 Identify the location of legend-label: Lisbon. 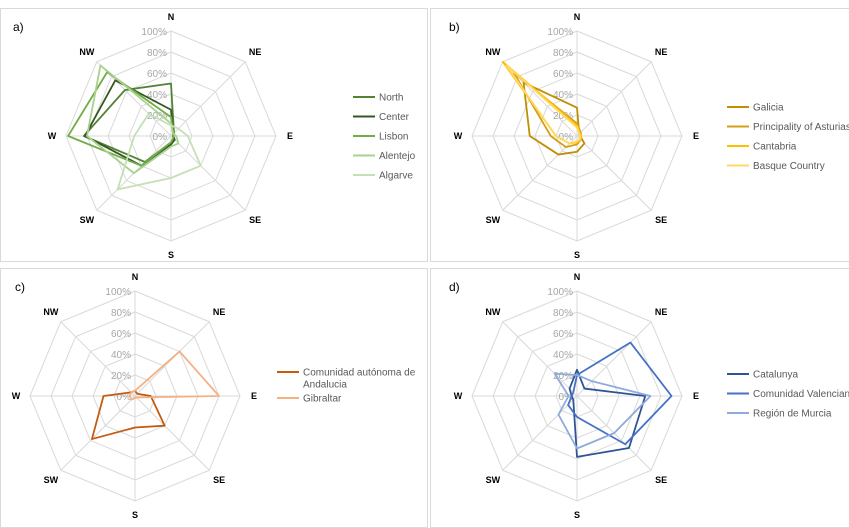
(393, 137).